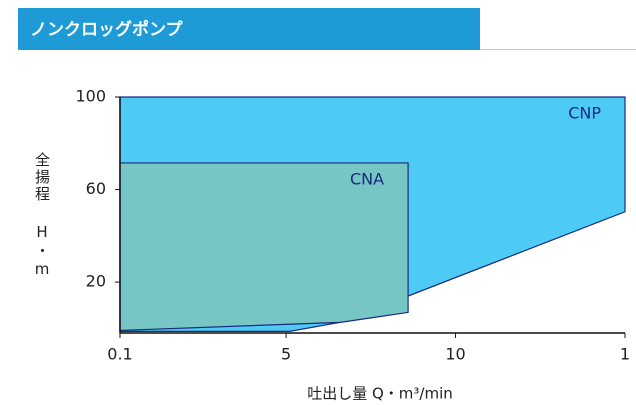 Image resolution: width=636 pixels, height=405 pixels. I want to click on y-tick-label: 20, so click(96, 281).